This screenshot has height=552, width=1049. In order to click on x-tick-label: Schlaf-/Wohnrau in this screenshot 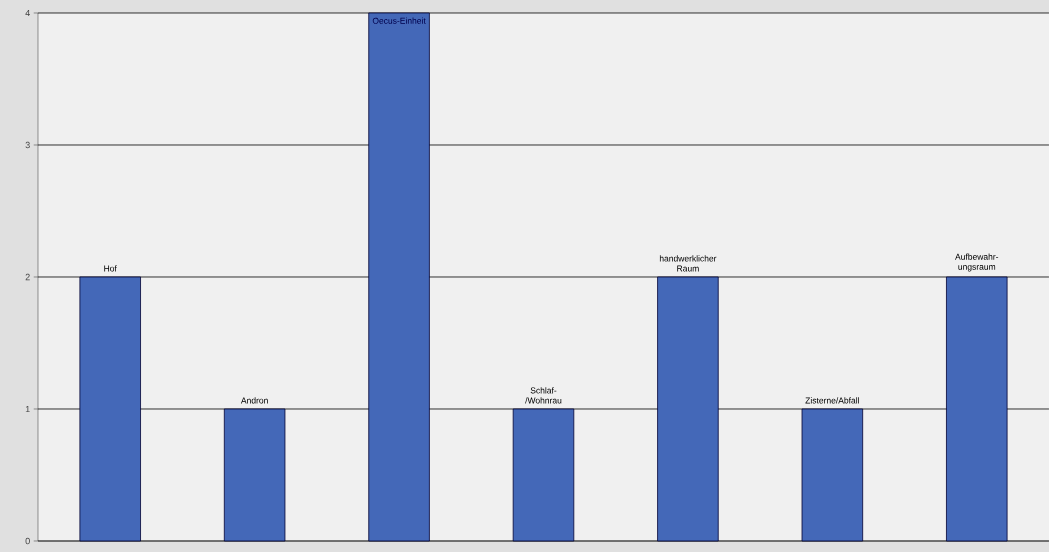, I will do `click(543, 395)`.